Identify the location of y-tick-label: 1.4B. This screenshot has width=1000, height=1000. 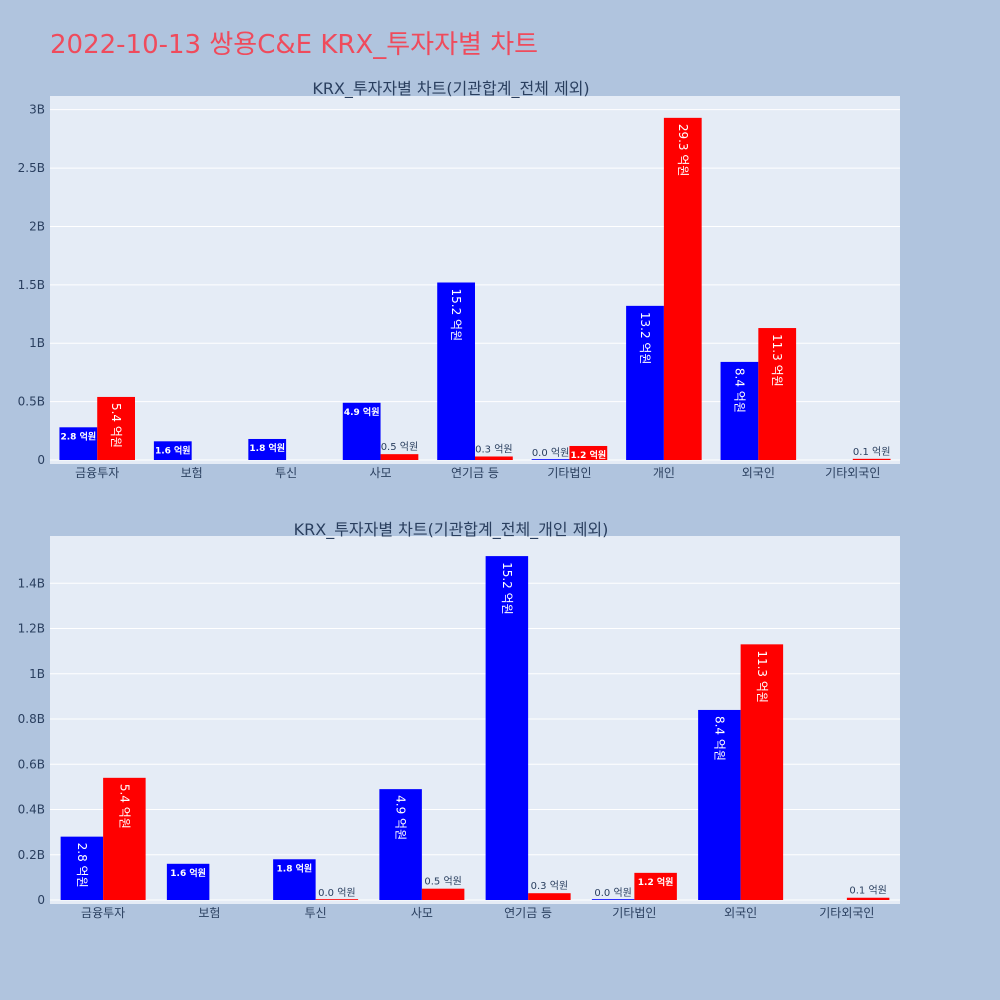
(31, 583).